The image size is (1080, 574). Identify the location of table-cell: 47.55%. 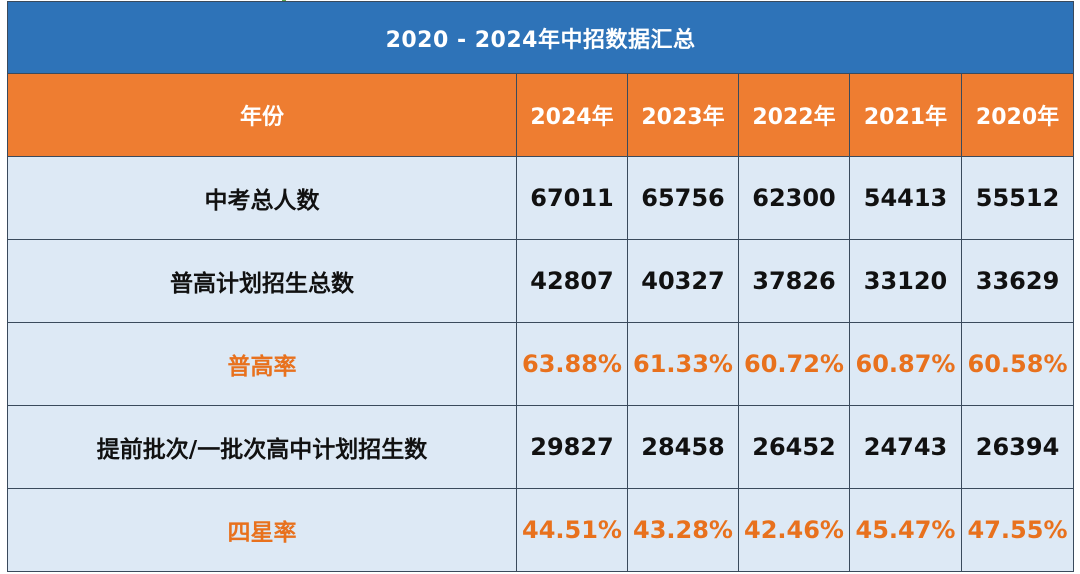
(1017, 530).